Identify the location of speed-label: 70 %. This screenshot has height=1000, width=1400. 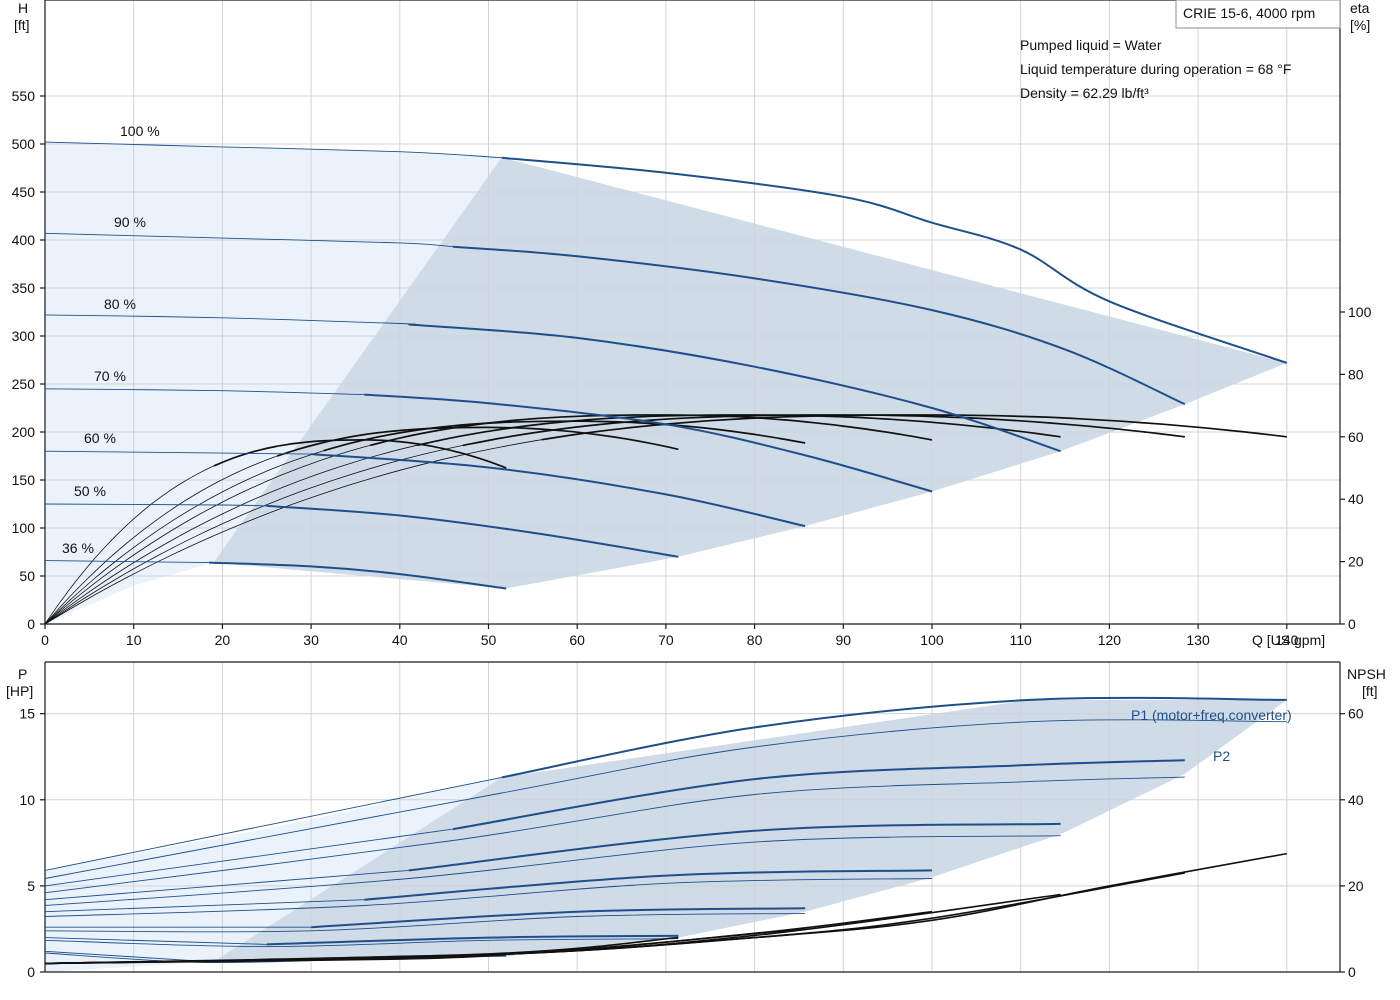
(110, 376).